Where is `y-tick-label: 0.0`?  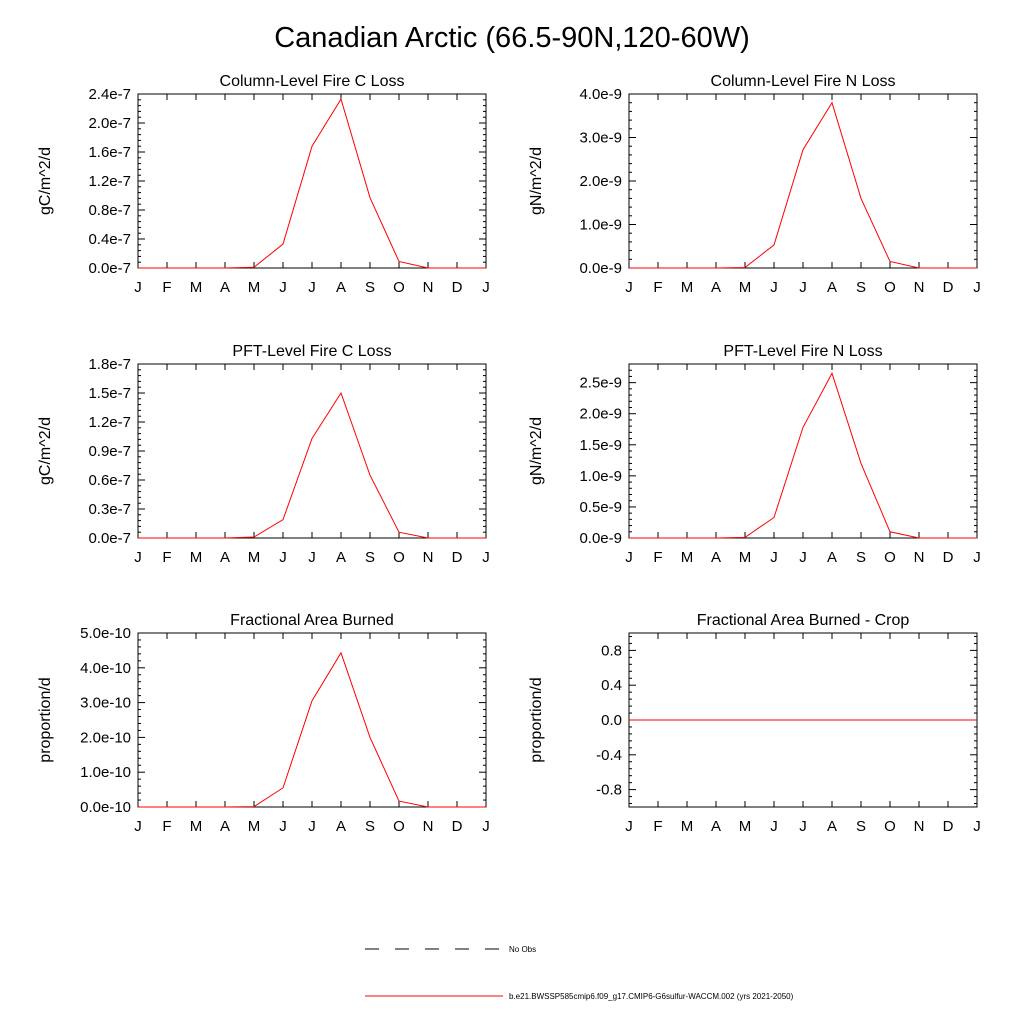 y-tick-label: 0.0 is located at coordinates (611, 720).